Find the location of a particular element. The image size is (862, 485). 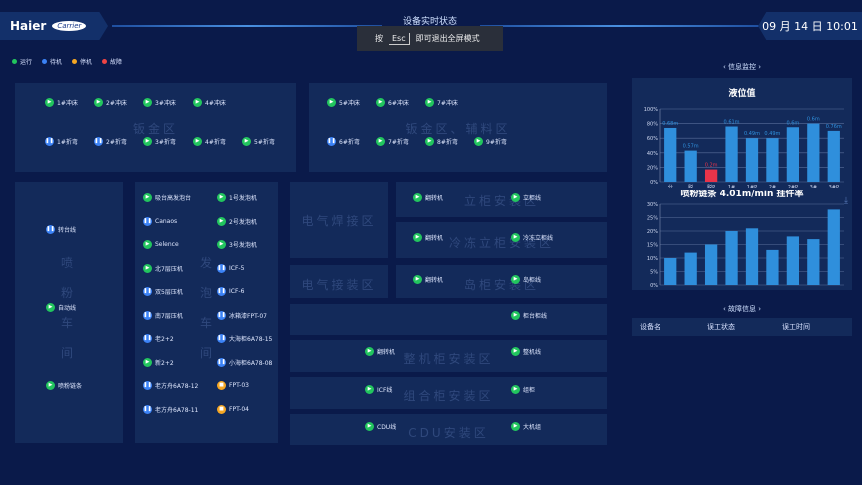

device-status: ▶ CDU线 is located at coordinates (380, 426).